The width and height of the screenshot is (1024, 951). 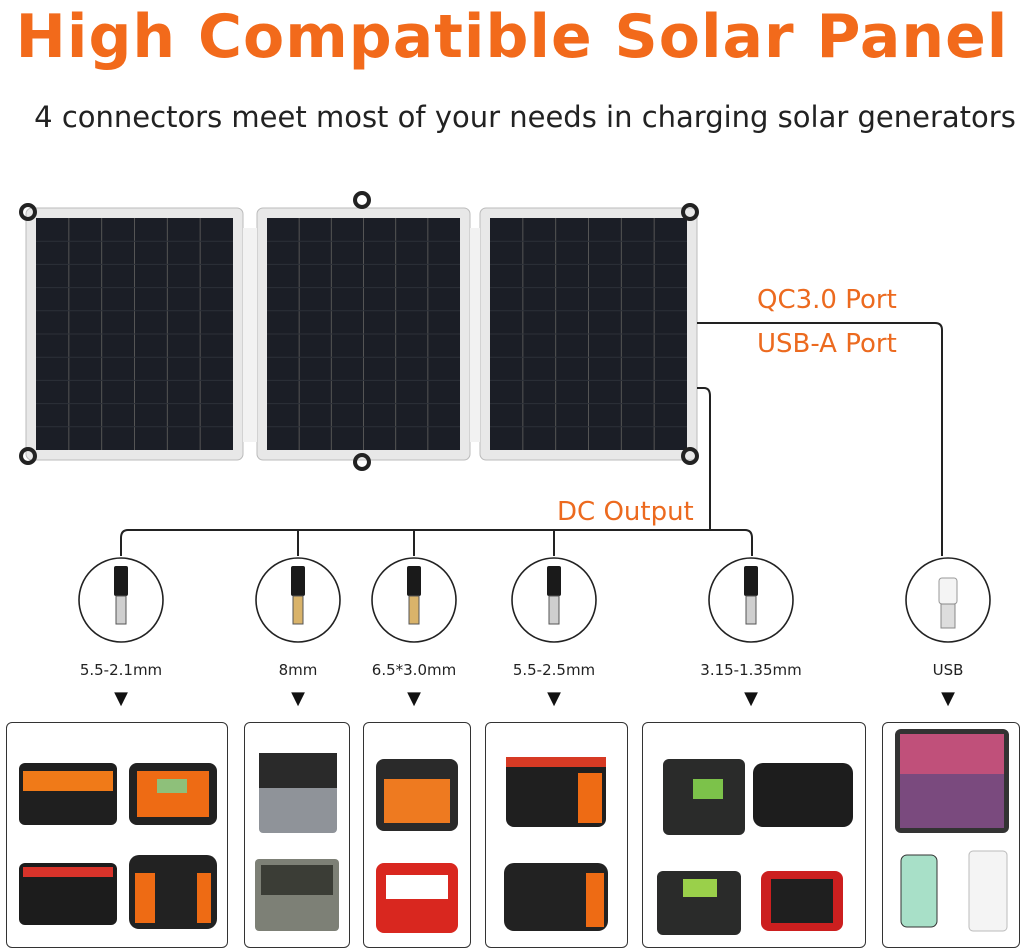 What do you see at coordinates (121, 670) in the screenshot?
I see `connector-label: 5.5-2.1mm` at bounding box center [121, 670].